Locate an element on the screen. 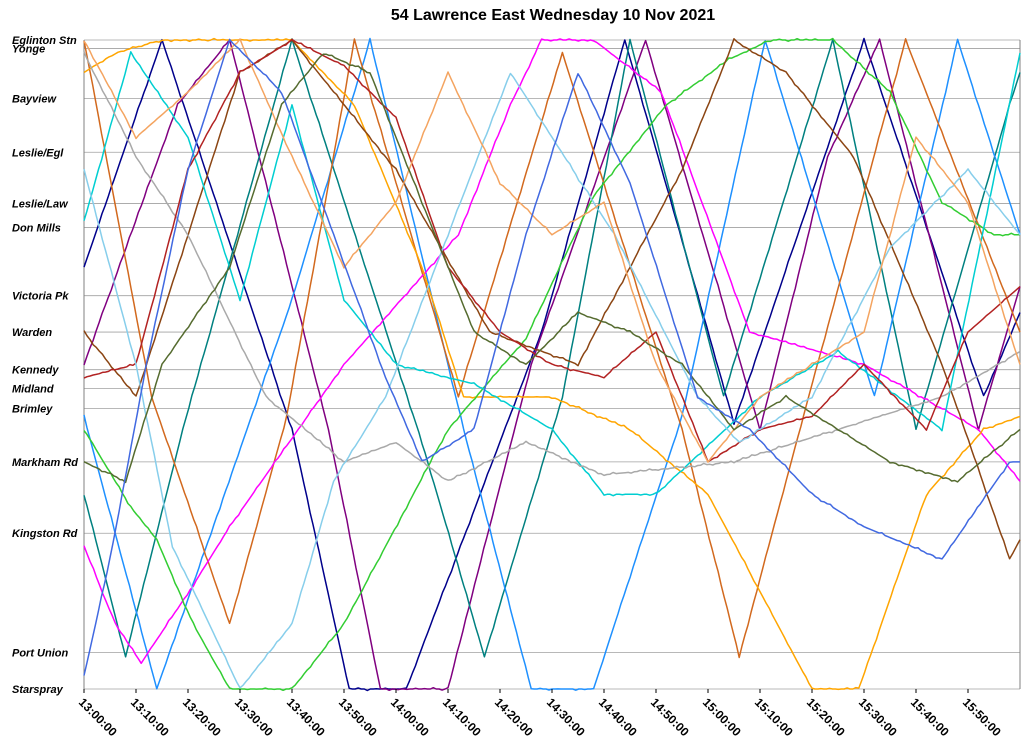 The height and width of the screenshot is (753, 1024). stop-label: Starspray is located at coordinates (38, 690).